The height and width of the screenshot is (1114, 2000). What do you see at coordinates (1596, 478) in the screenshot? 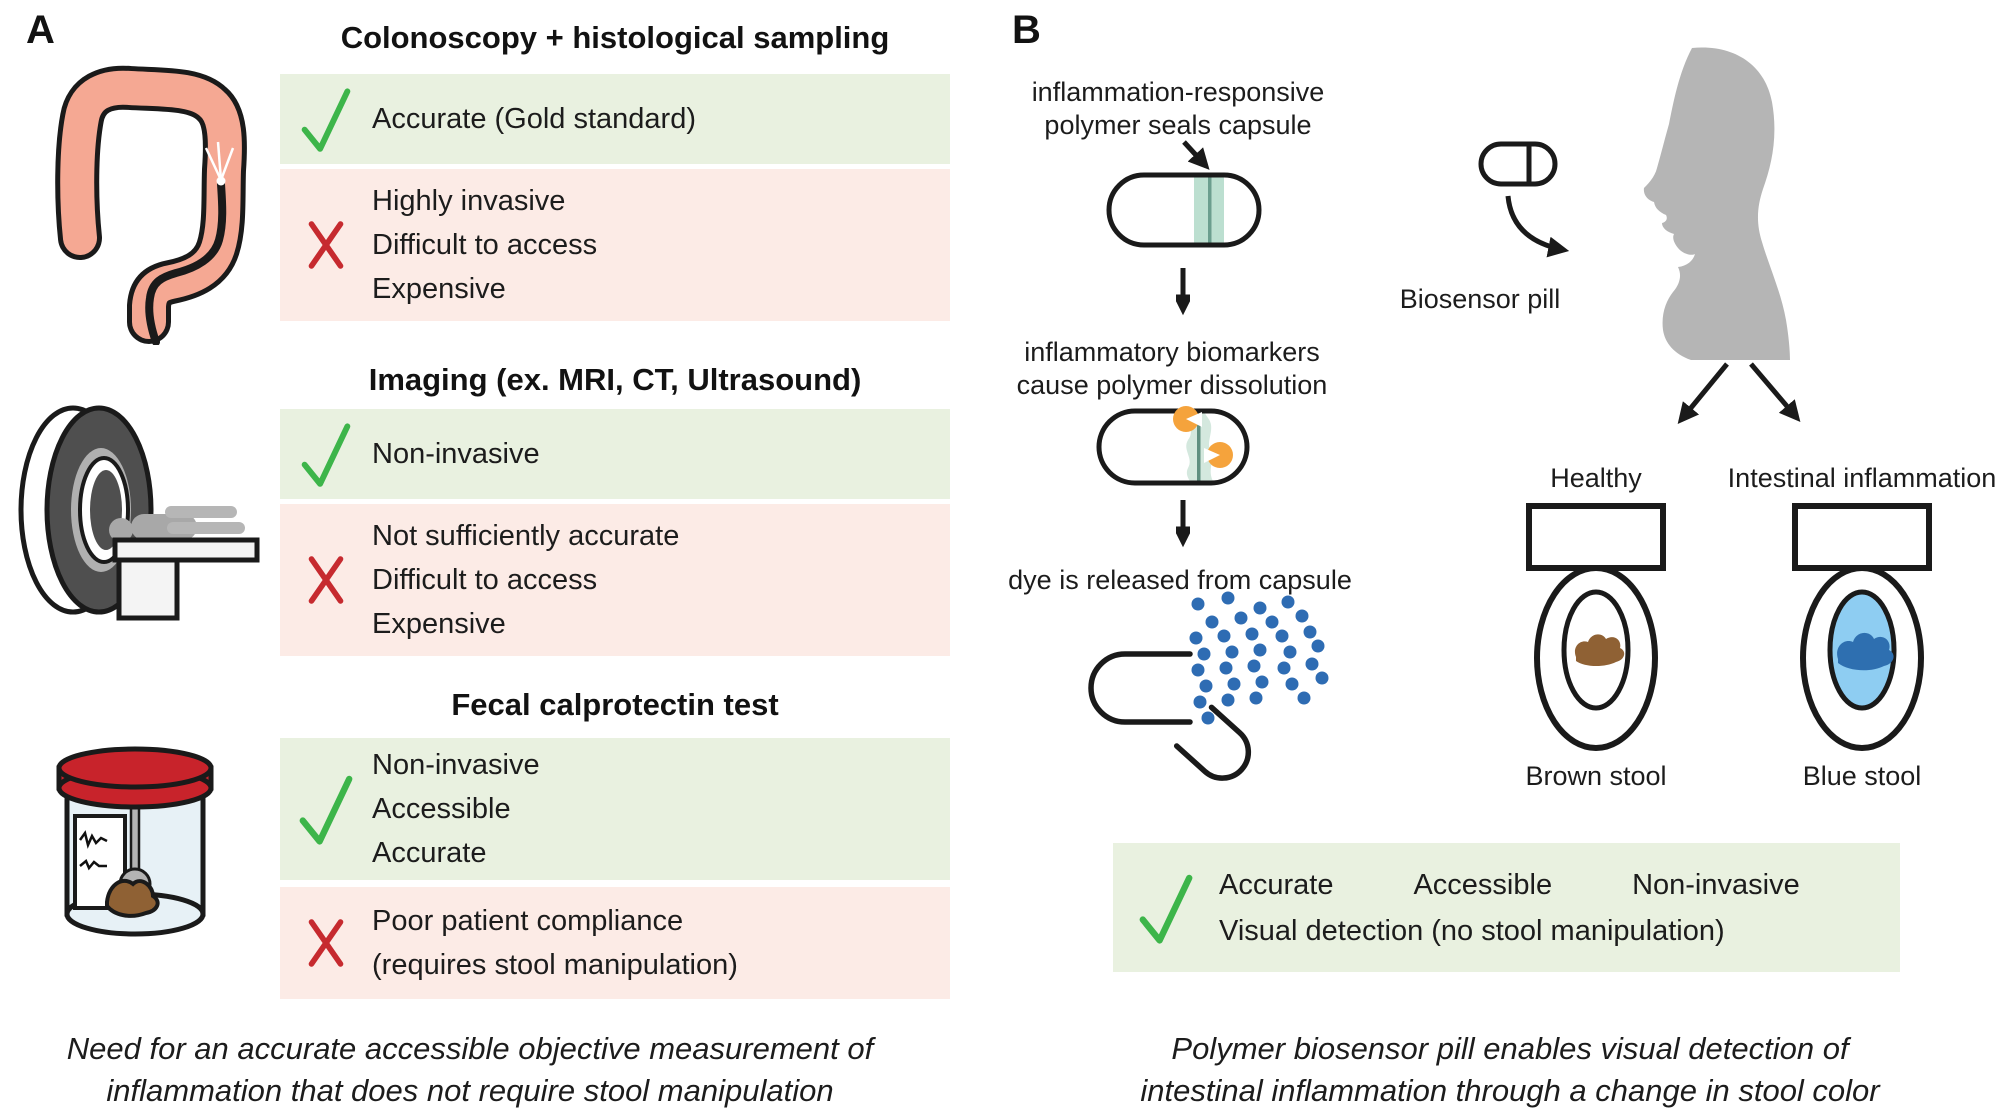
I see `healthy-label: Healthy` at bounding box center [1596, 478].